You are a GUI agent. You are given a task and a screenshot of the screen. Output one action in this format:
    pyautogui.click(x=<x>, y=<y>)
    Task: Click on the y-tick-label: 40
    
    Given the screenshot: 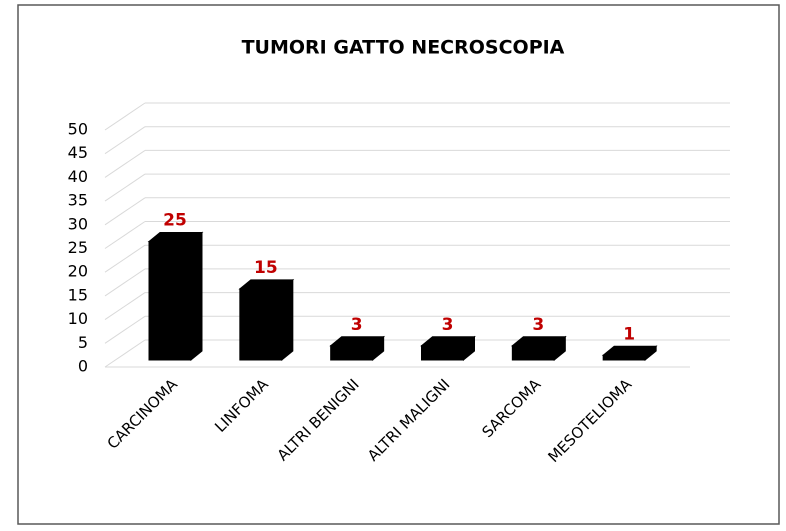 What is the action you would take?
    pyautogui.click(x=78, y=176)
    